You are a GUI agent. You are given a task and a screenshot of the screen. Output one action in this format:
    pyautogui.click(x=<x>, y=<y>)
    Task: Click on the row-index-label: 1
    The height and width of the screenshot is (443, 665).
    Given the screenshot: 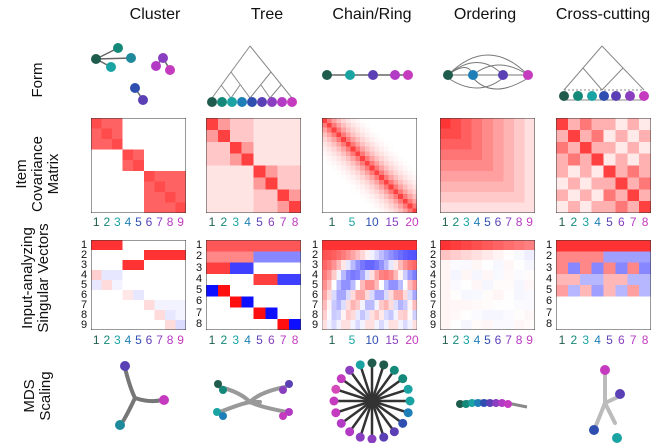 What is the action you would take?
    pyautogui.click(x=549, y=245)
    